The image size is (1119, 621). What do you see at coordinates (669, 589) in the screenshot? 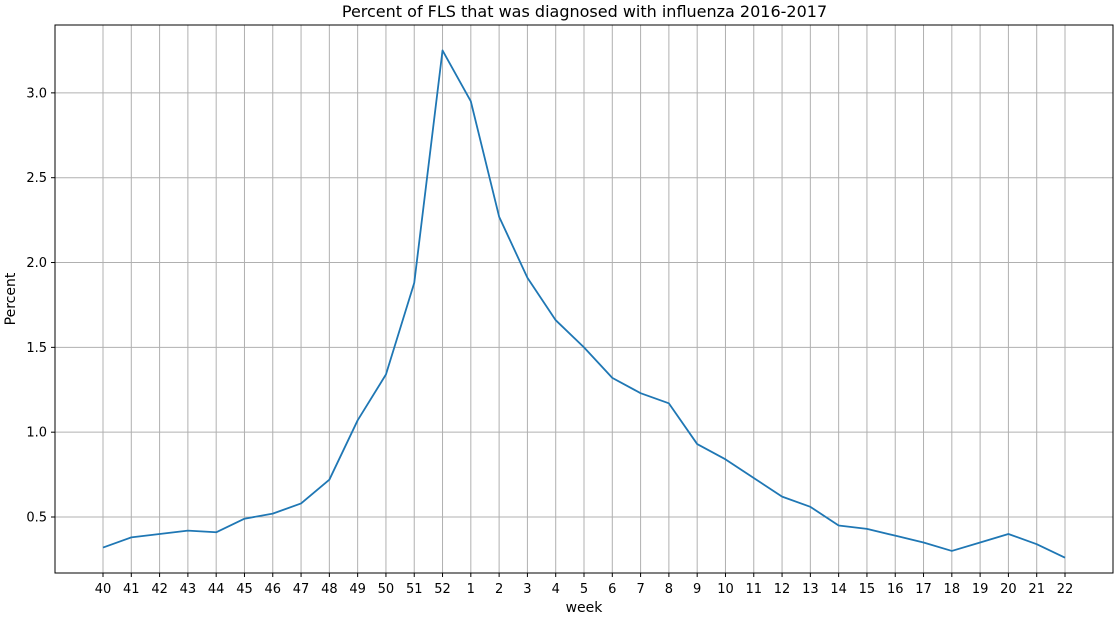
I see `x-tick-label: 8` at bounding box center [669, 589].